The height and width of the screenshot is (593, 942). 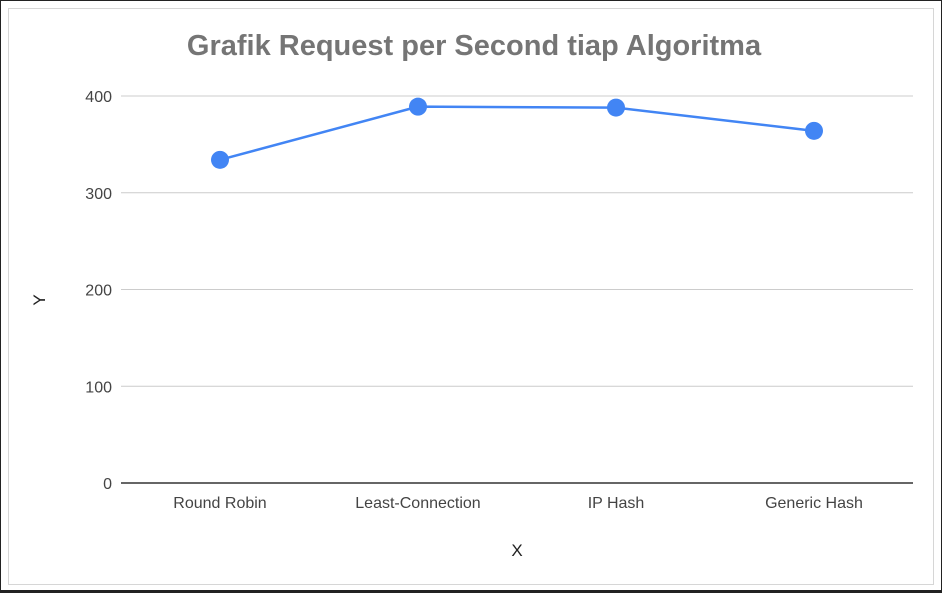 I want to click on series-layer, so click(x=517, y=133).